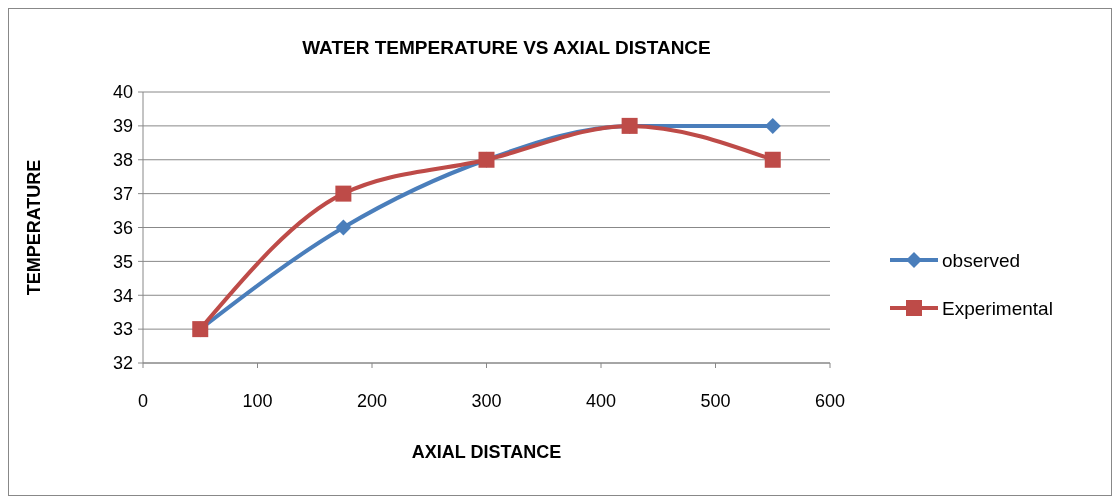  Describe the element at coordinates (143, 401) in the screenshot. I see `x-tick-label: 0` at that location.